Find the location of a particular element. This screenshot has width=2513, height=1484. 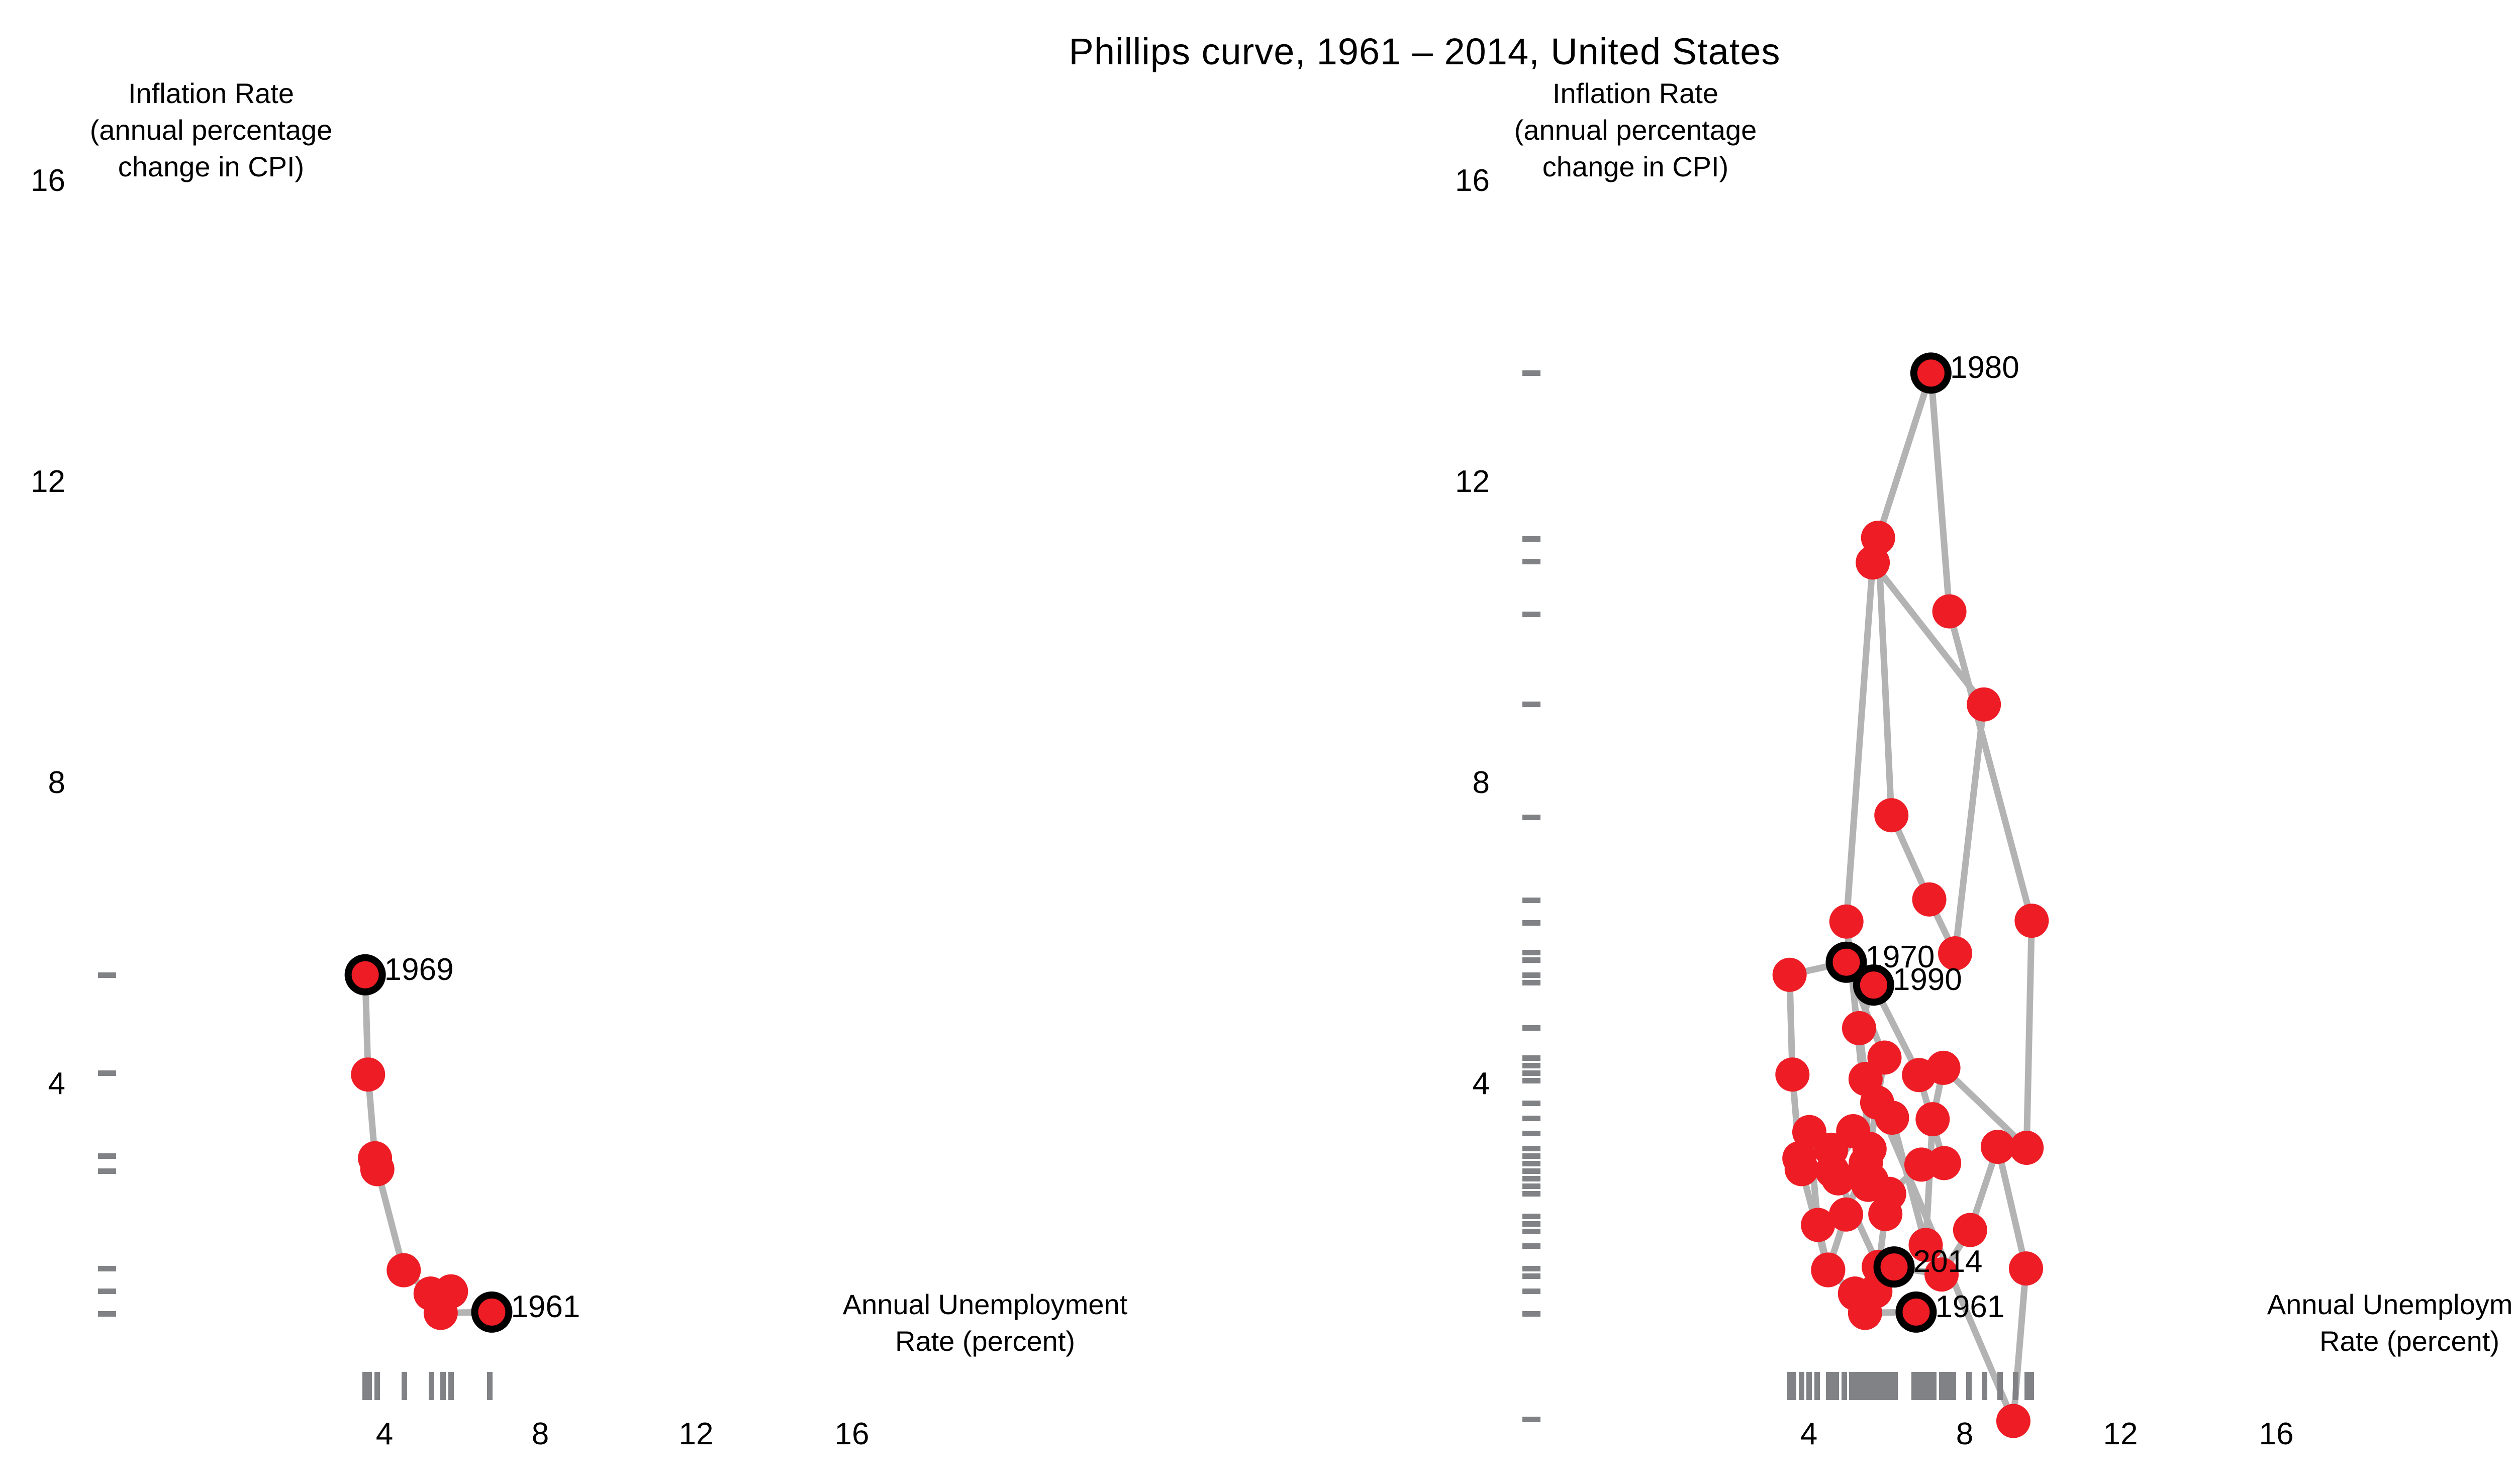

data-point-year-label: 2014 is located at coordinates (1948, 1261).